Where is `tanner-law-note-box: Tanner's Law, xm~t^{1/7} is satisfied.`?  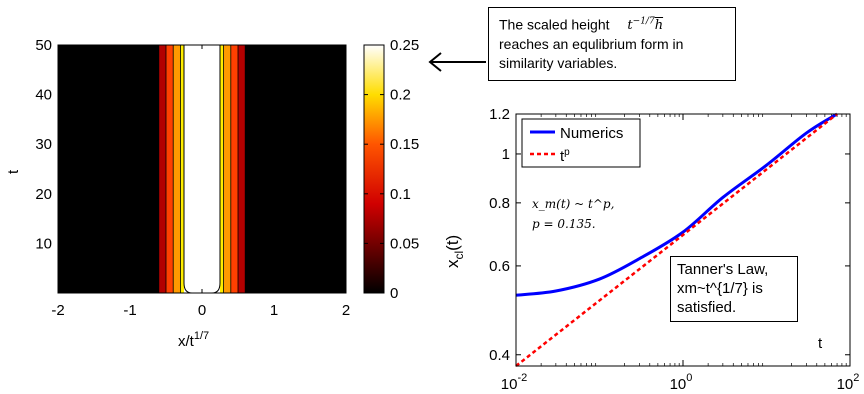
tanner-law-note-box: Tanner's Law, xm~t^{1/7} is satisfied. is located at coordinates (734, 289).